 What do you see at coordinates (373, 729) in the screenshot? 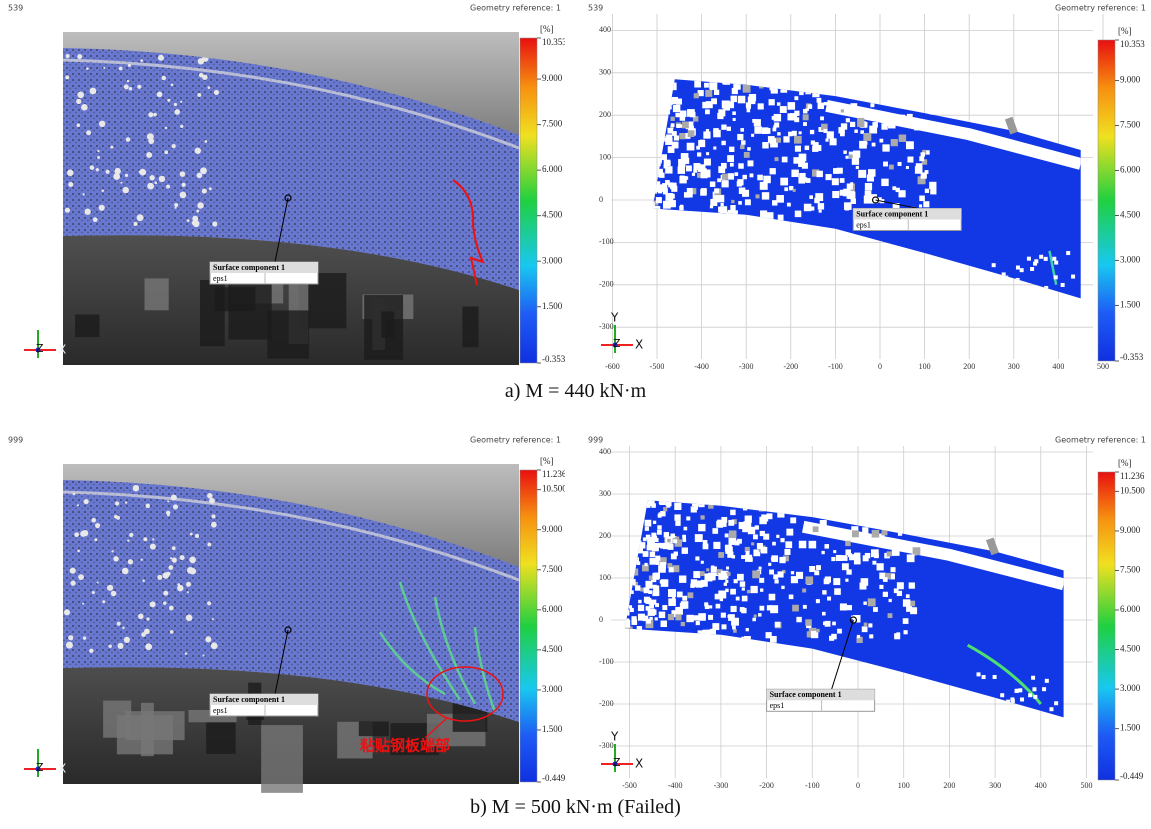
I see `rig-structure` at bounding box center [373, 729].